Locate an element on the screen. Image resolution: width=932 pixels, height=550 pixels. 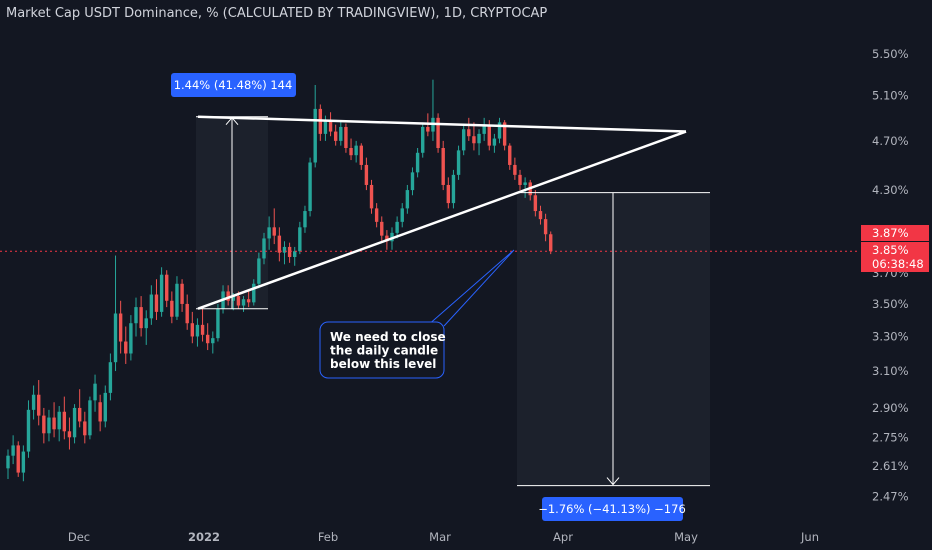
price-high-box is located at coordinates (895, 233).